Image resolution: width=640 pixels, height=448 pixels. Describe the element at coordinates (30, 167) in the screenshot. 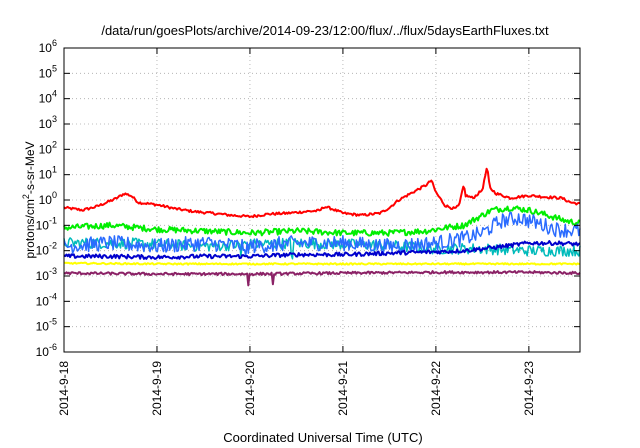

I see `y-axis-label-unit: -s-sr-MeV` at that location.